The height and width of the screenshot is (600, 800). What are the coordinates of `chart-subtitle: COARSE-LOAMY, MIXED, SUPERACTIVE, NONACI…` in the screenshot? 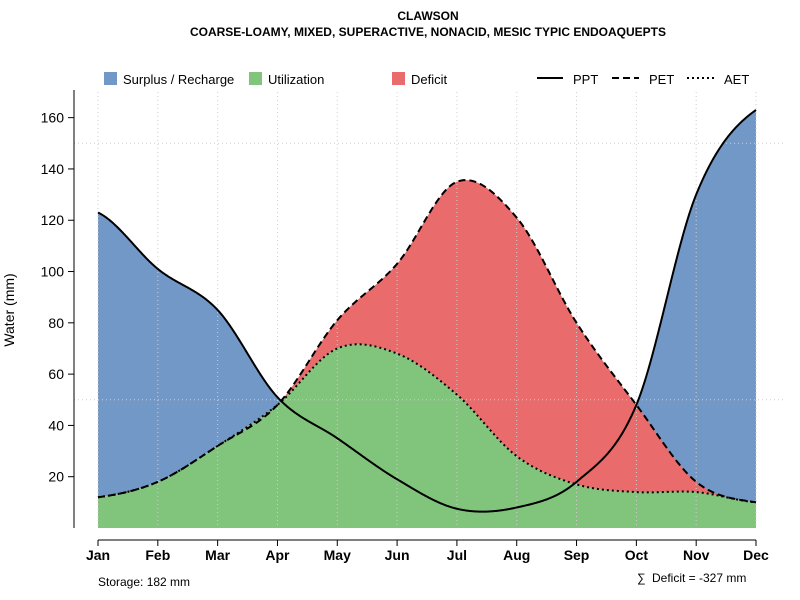 It's located at (428, 32).